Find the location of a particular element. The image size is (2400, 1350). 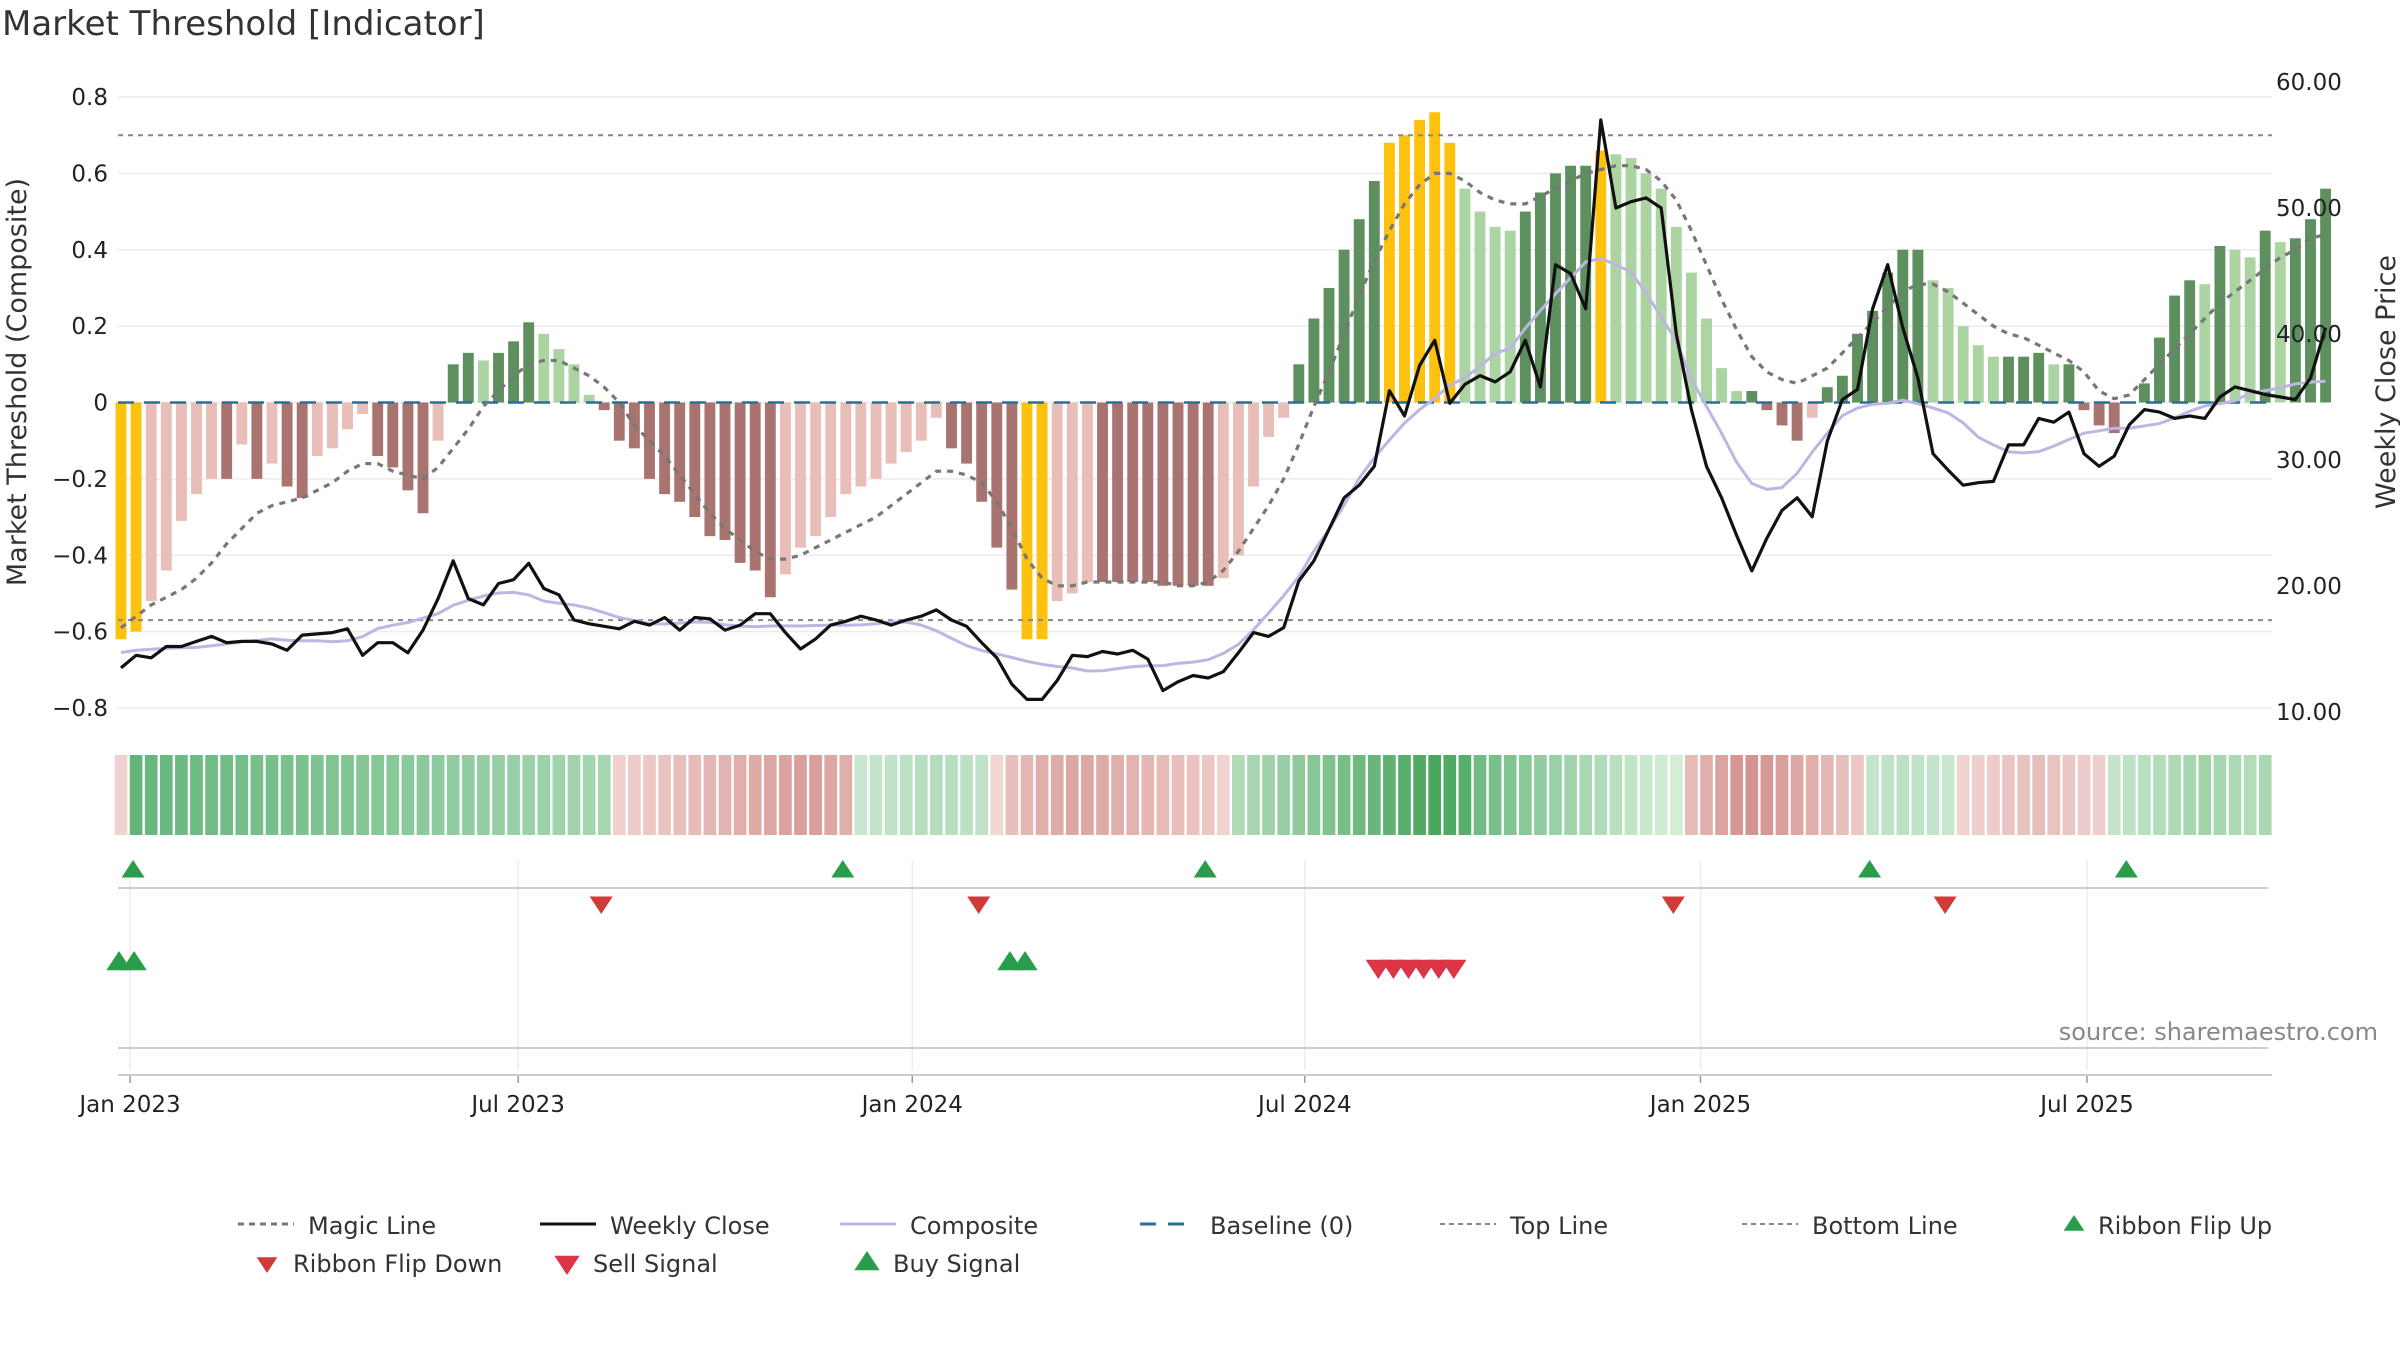

signals-layer is located at coordinates (1122, 919).